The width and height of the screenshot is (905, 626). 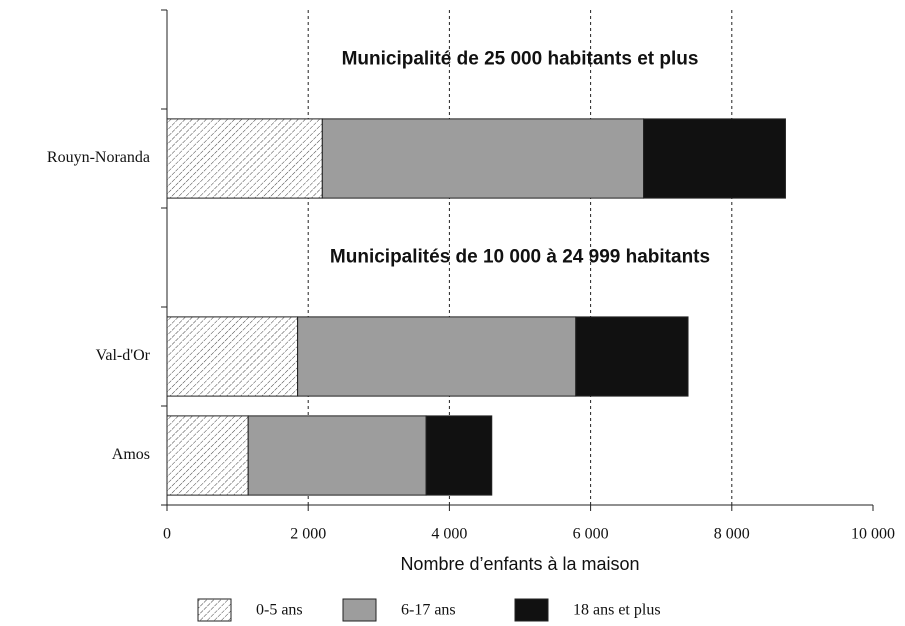 I want to click on section-heading: Municipalité de 25 000 habitants et plus, so click(x=520, y=59).